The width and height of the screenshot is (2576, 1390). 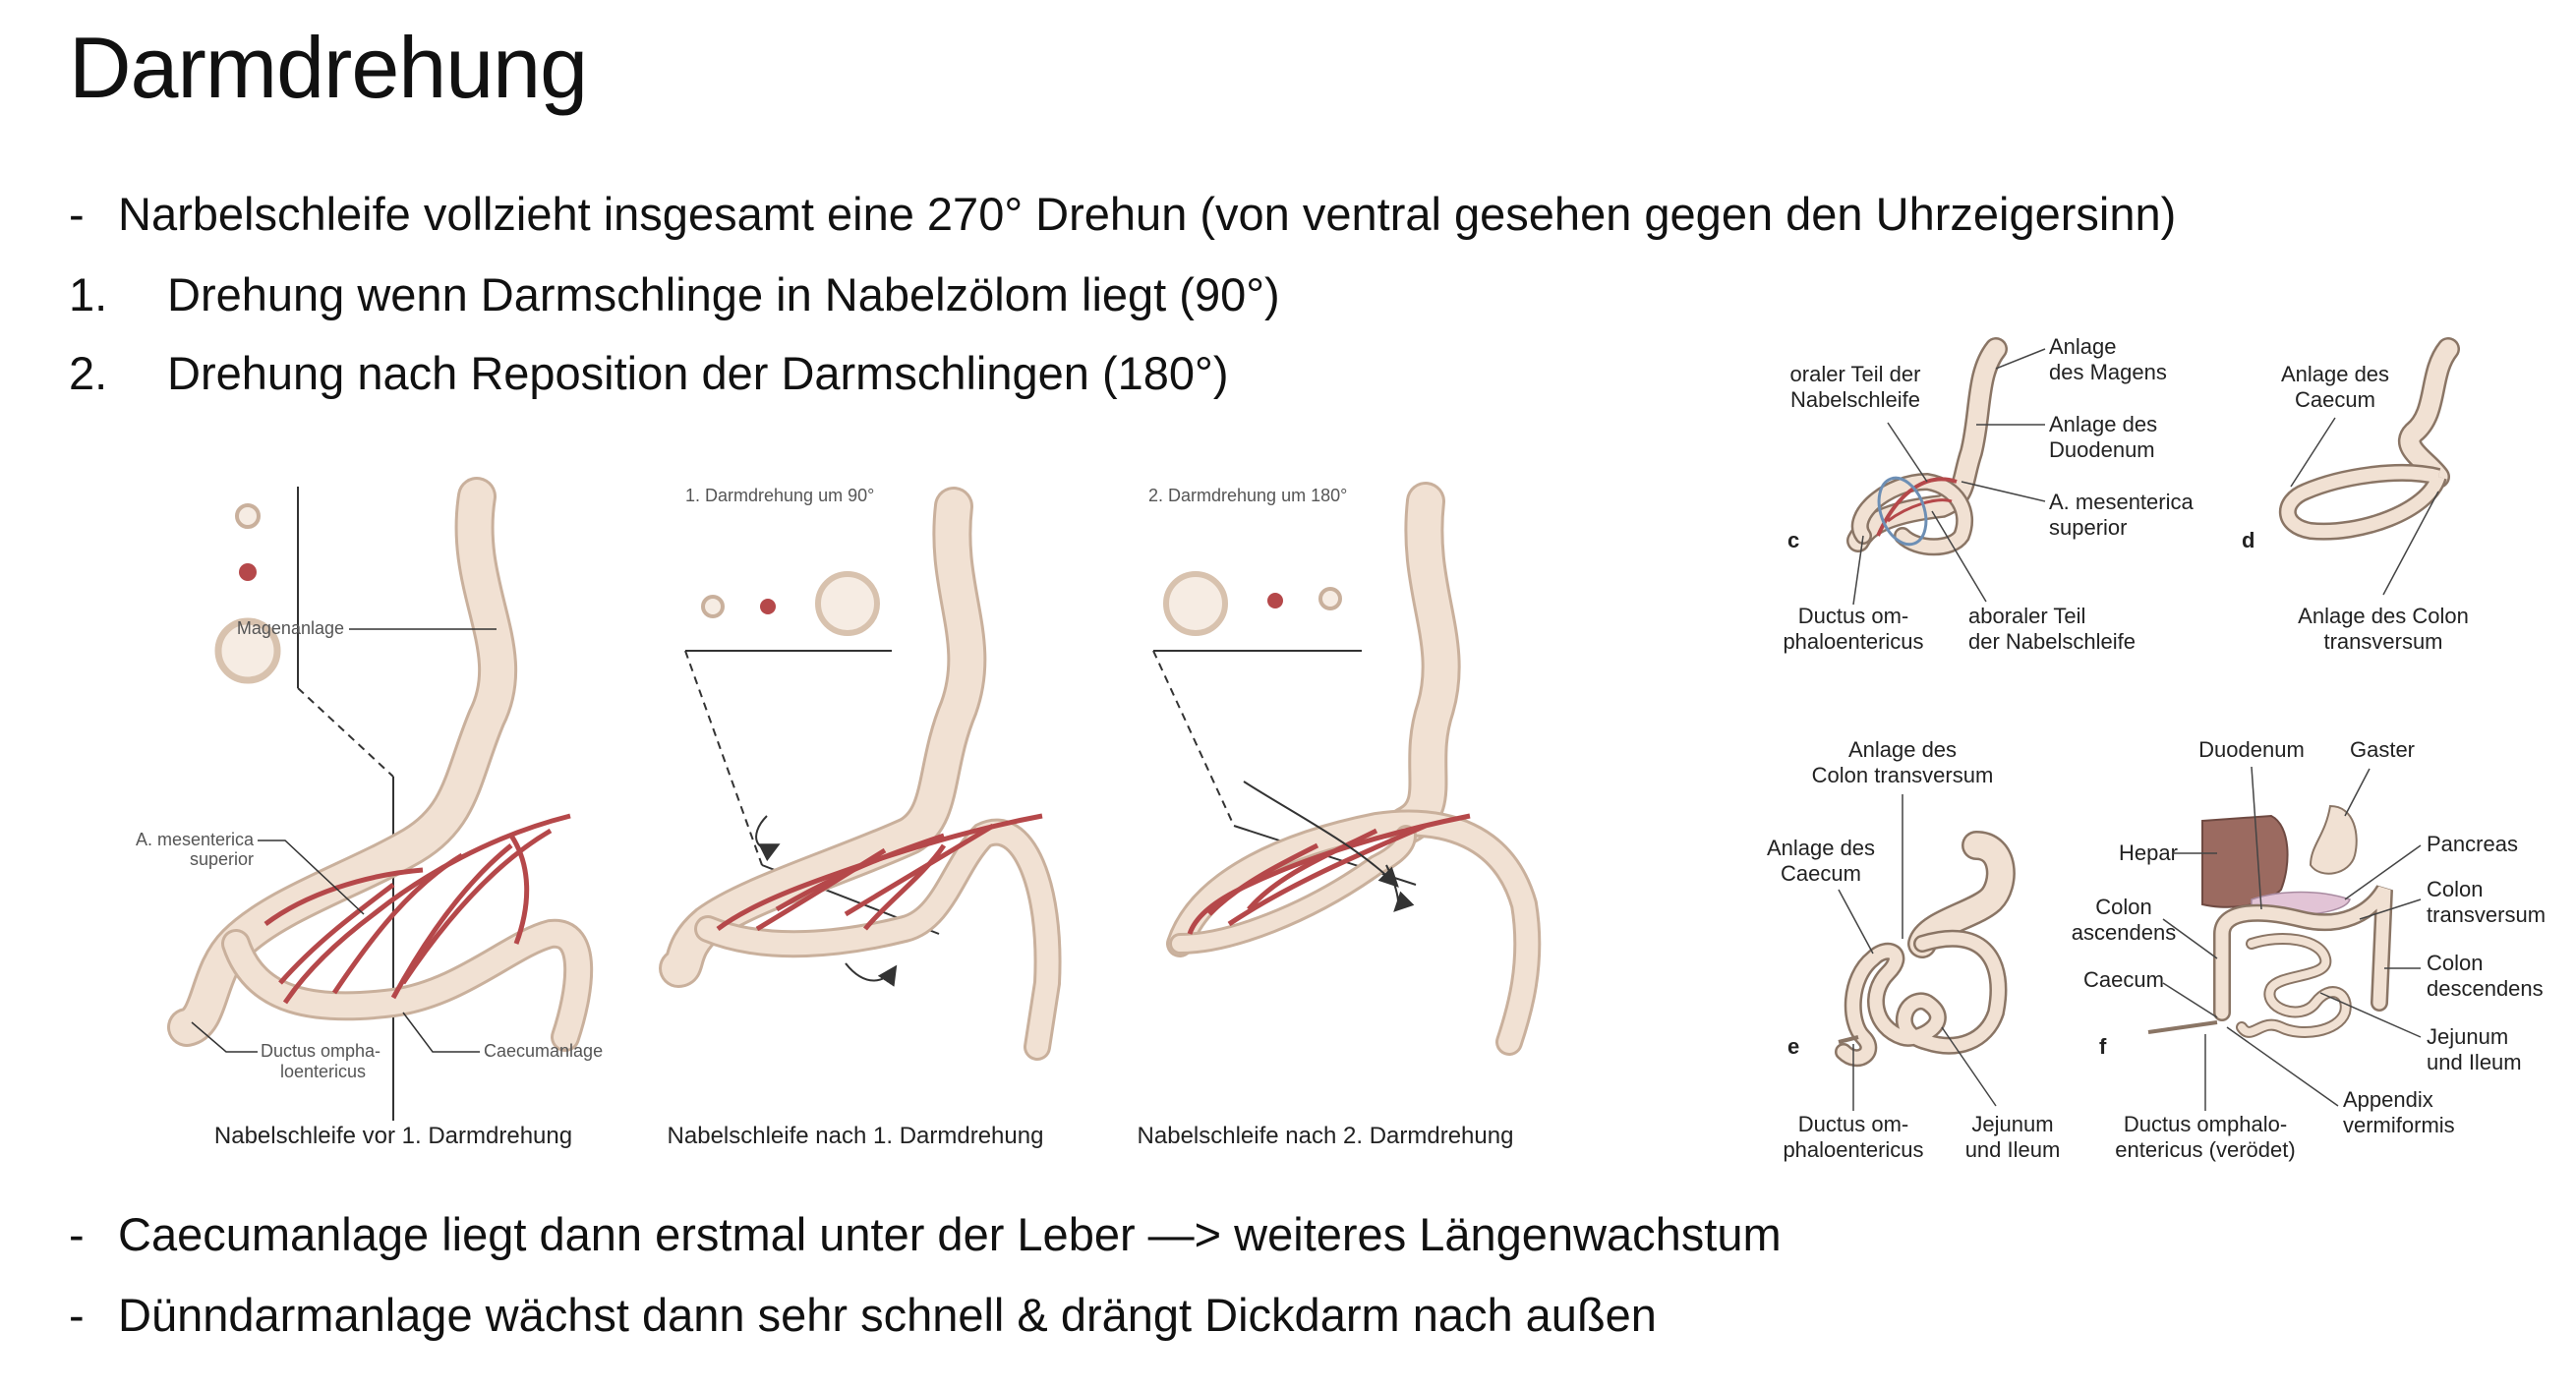 I want to click on heading-panel-2: 1. Darmdrehung um 90°, so click(x=779, y=495).